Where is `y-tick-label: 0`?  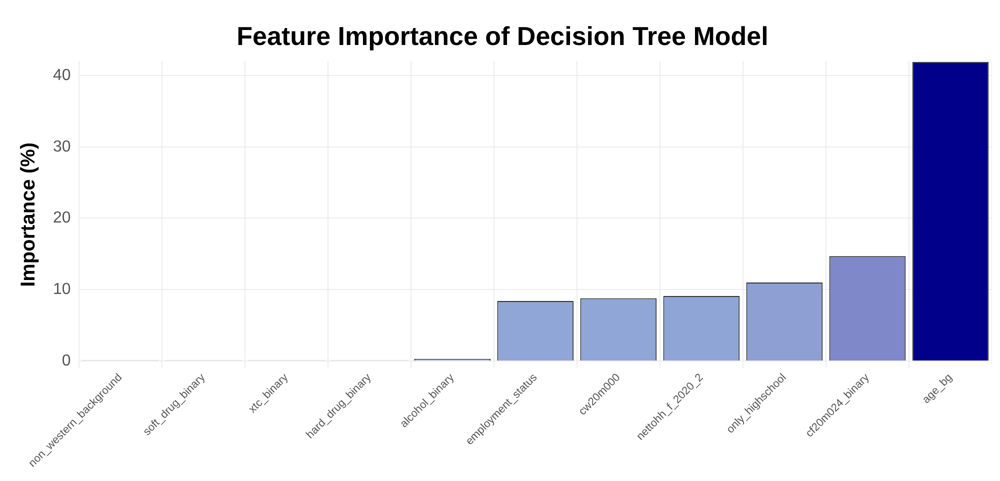
y-tick-label: 0 is located at coordinates (66, 361).